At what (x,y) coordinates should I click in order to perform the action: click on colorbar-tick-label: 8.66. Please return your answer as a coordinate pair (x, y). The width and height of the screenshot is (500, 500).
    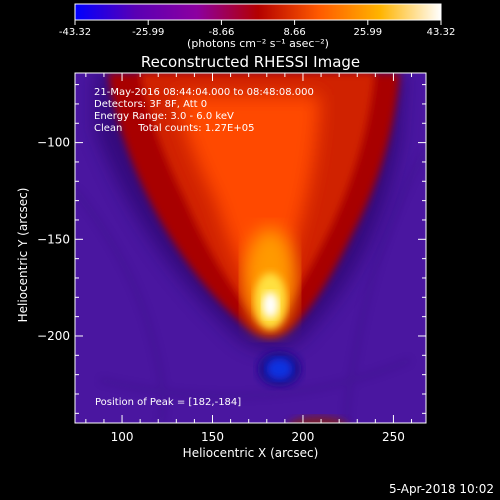
    Looking at the image, I should click on (294, 32).